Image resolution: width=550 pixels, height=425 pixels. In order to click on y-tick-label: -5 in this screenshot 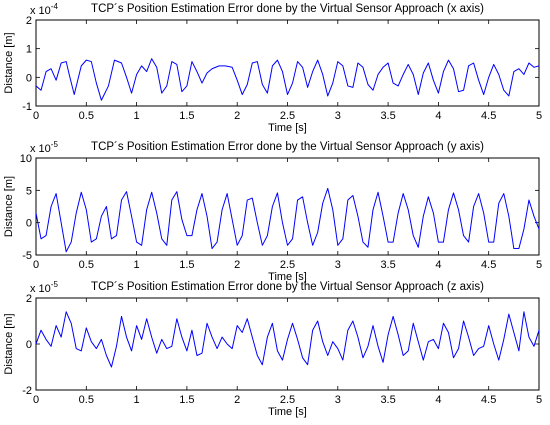, I will do `click(27, 256)`.